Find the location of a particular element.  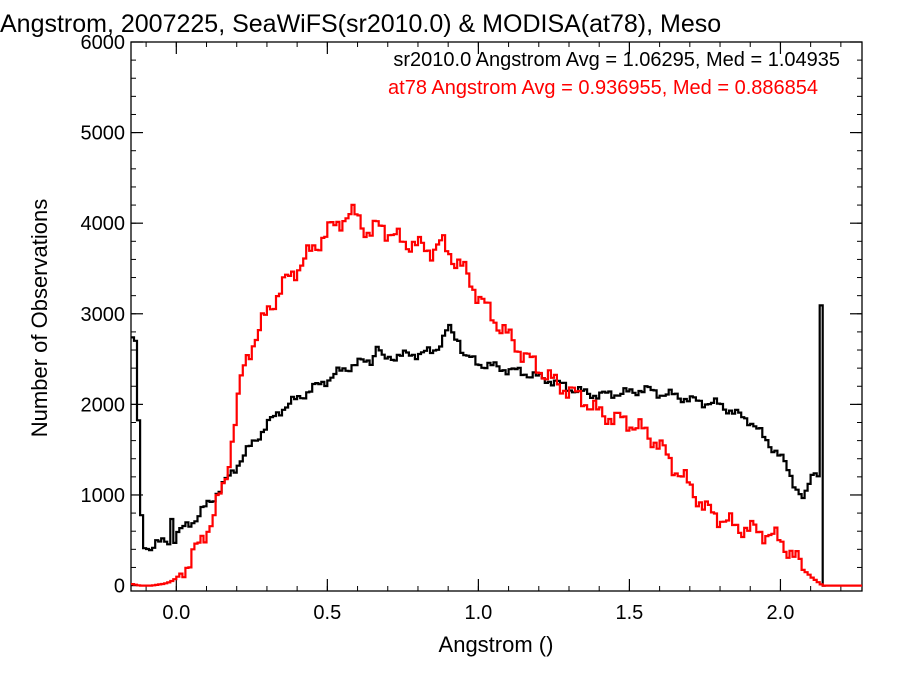

y-tick-label: 2000 is located at coordinates (103, 405).